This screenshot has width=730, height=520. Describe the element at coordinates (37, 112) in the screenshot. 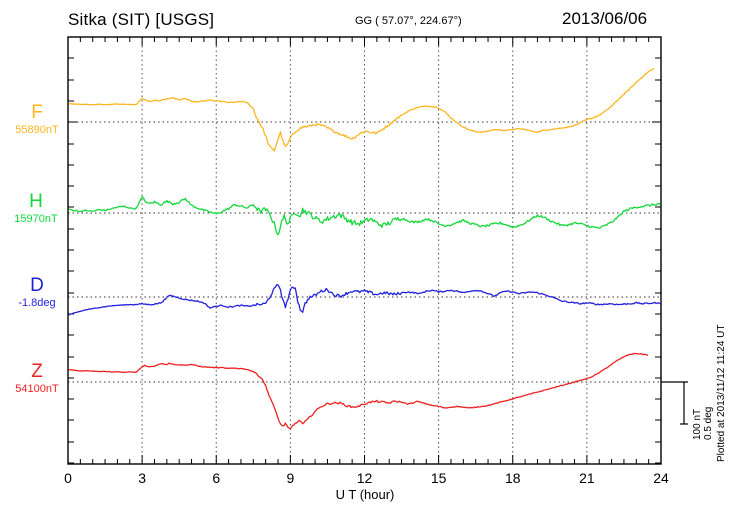

I see `series-label-f-name: F` at that location.